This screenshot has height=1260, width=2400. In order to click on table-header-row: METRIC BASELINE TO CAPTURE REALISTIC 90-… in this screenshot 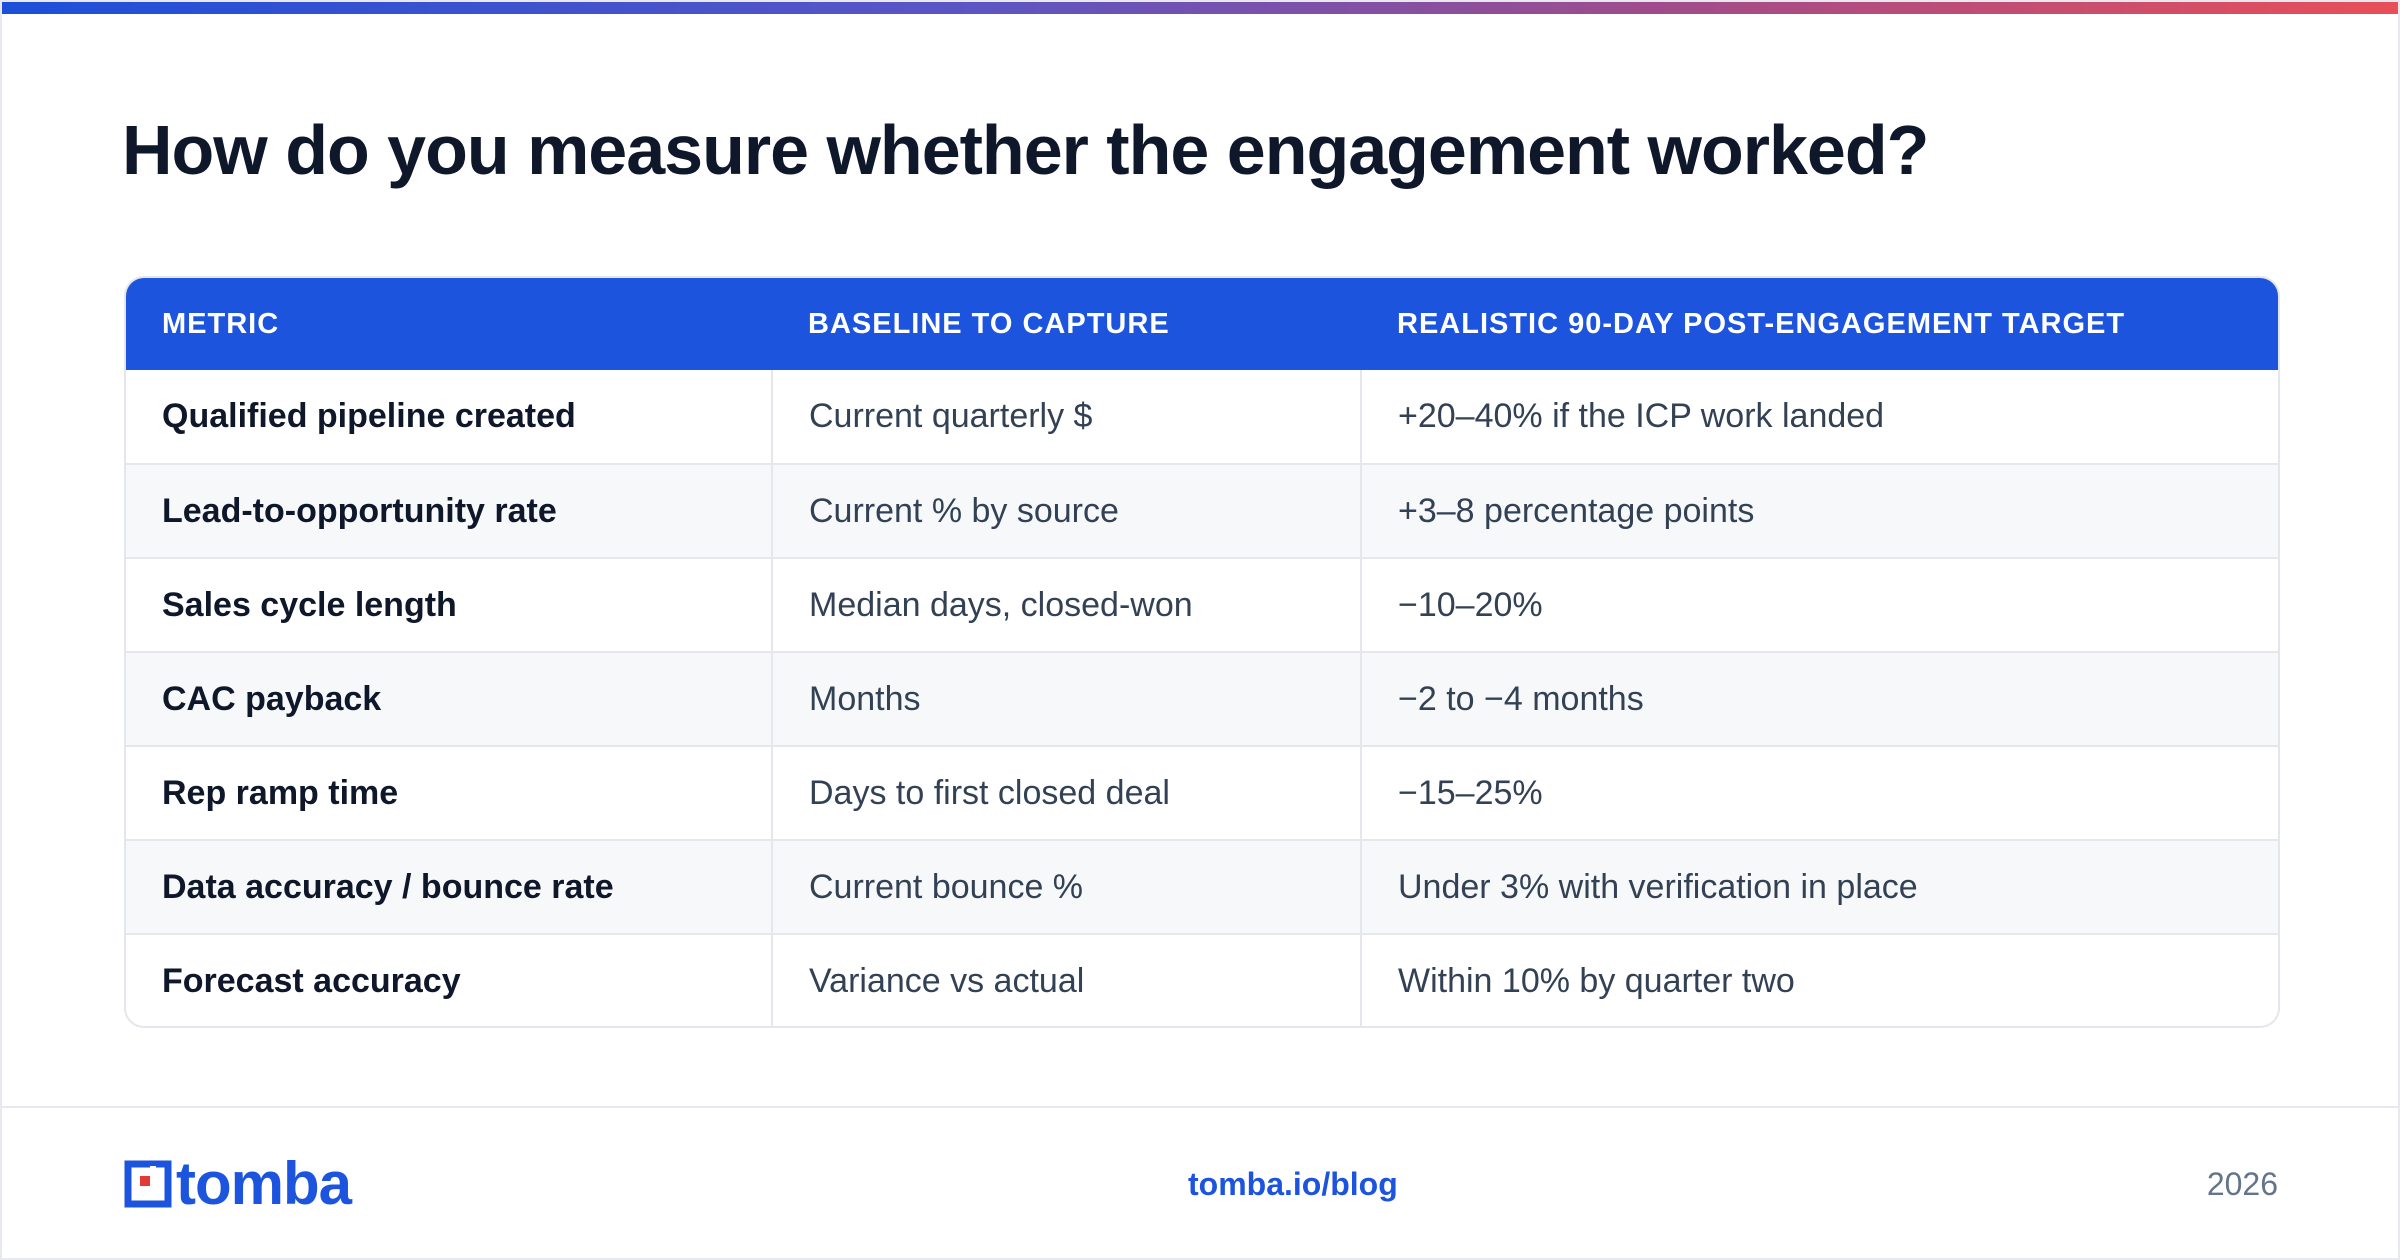, I will do `click(1202, 324)`.